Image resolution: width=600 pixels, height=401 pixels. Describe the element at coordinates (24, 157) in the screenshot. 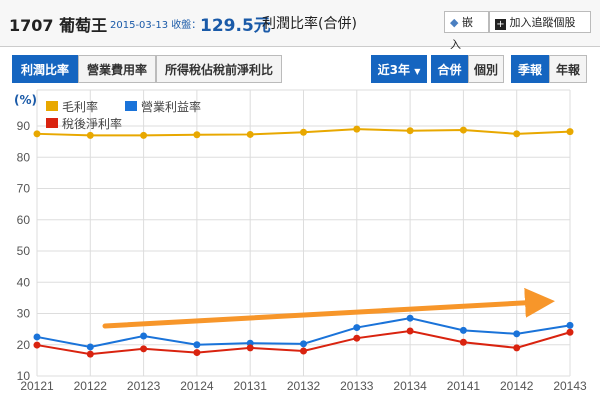

I see `y-tick-label: 80` at that location.